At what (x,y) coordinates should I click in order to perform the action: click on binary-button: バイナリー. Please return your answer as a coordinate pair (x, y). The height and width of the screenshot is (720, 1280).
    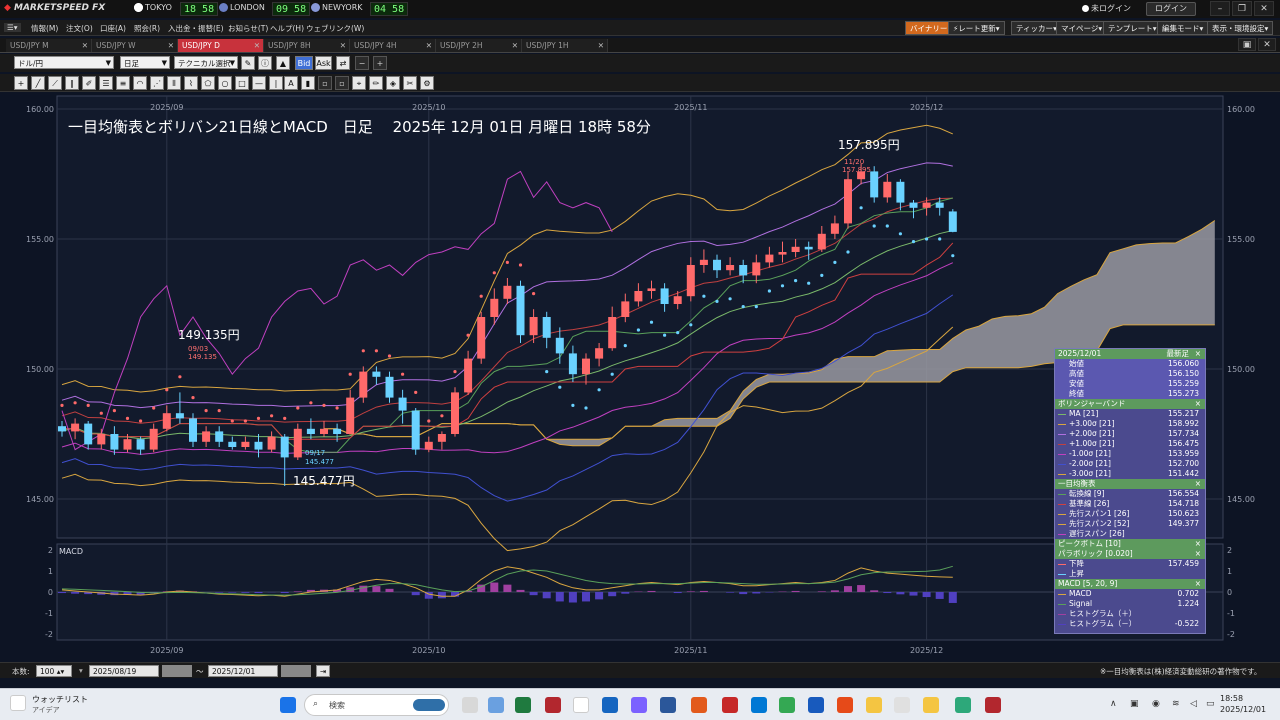
    Looking at the image, I should click on (929, 28).